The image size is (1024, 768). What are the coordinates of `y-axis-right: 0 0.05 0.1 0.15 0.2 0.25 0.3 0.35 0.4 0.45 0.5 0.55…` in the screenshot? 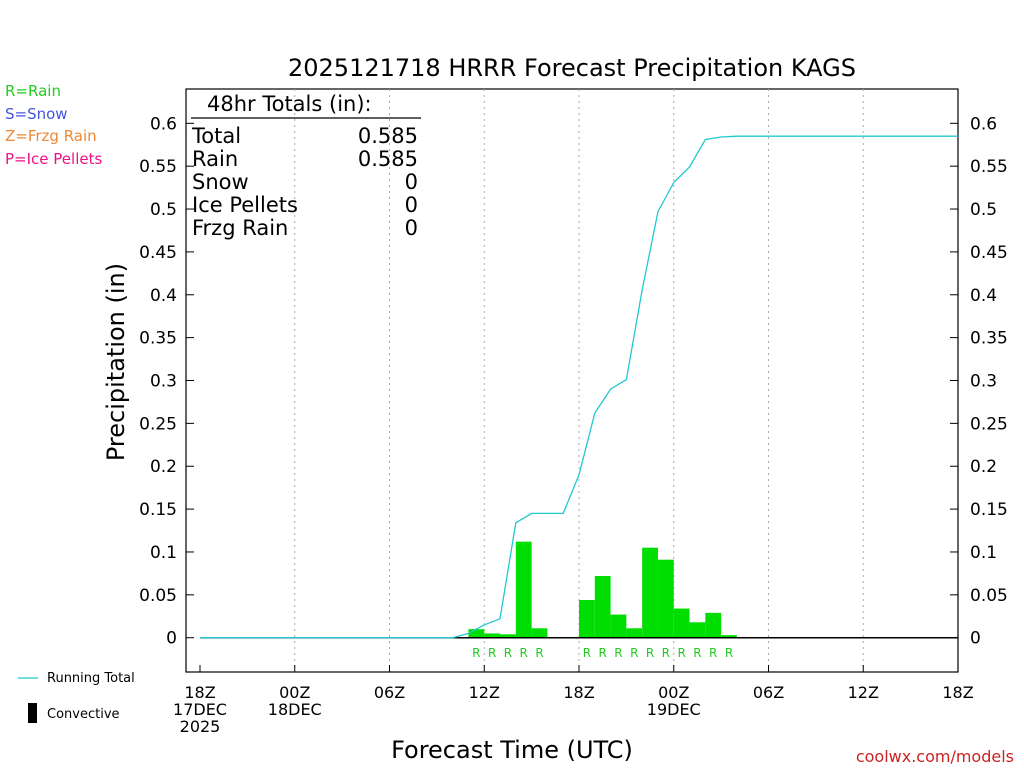 It's located at (979, 381).